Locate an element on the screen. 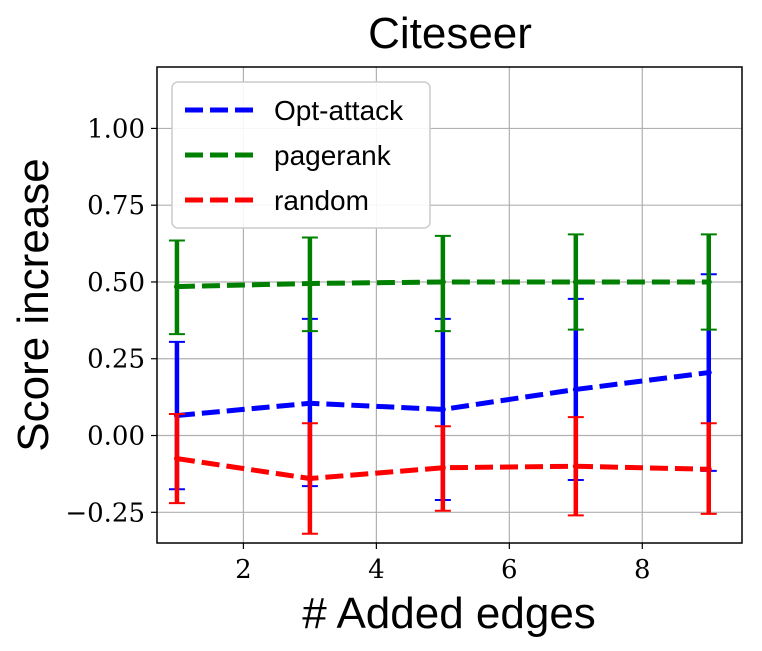 Image resolution: width=762 pixels, height=651 pixels. legend-box is located at coordinates (301, 155).